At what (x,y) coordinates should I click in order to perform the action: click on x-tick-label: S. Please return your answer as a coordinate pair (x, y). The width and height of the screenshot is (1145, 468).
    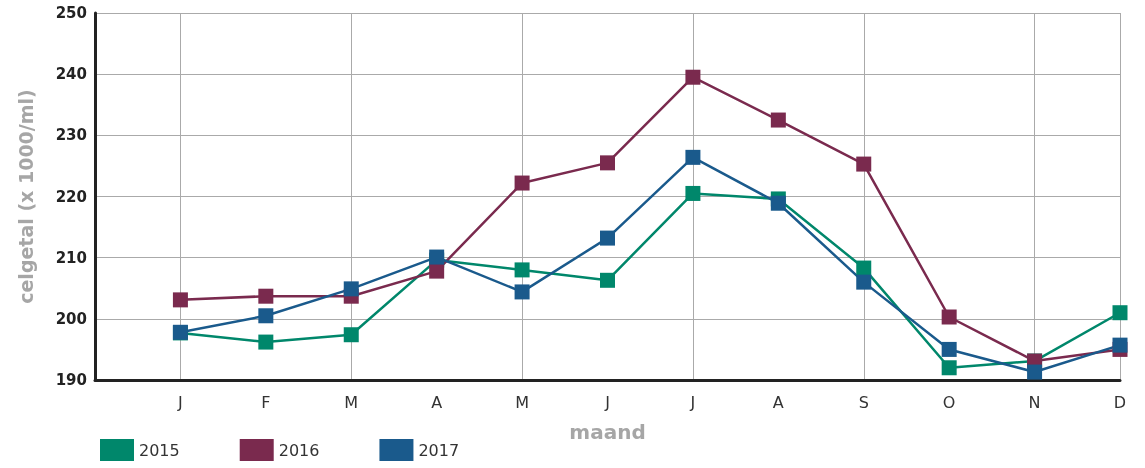
    Looking at the image, I should click on (863, 402).